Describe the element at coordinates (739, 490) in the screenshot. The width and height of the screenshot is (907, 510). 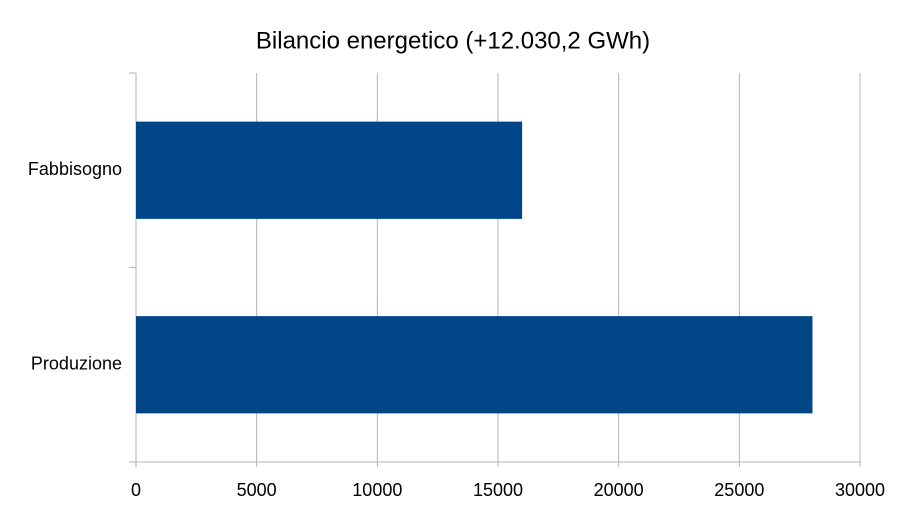
I see `x-tick-label: 25000` at that location.